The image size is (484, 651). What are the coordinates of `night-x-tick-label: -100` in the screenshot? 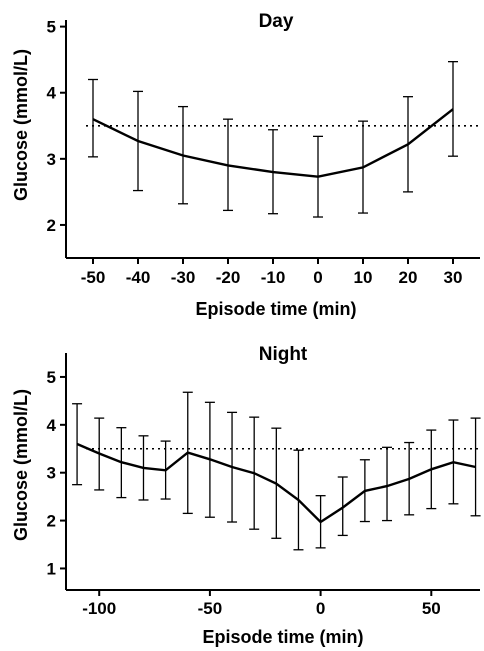 It's located at (99, 608).